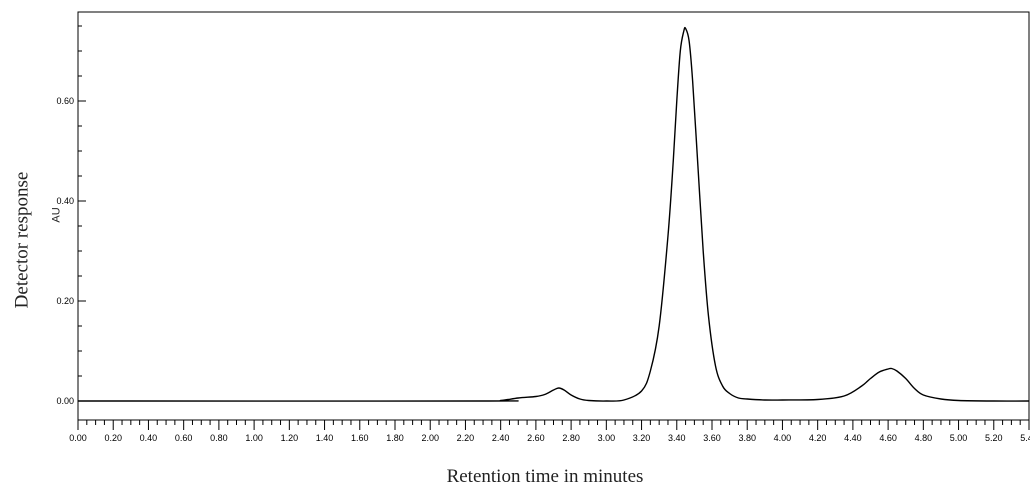 Image resolution: width=1030 pixels, height=495 pixels. I want to click on x-tick-label: 1.00, so click(254, 438).